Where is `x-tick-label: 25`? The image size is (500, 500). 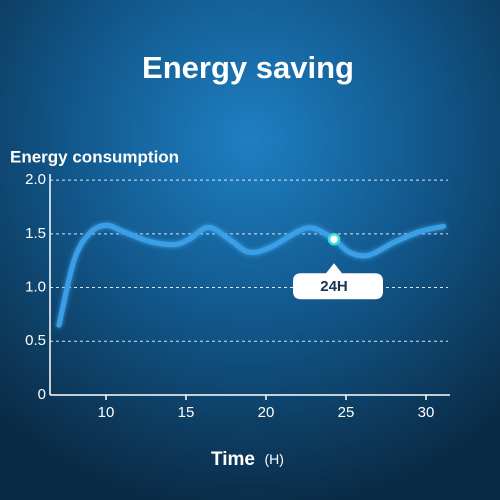
x-tick-label: 25 is located at coordinates (346, 412).